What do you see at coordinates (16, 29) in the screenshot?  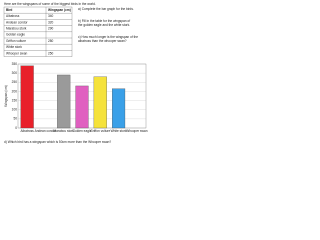 I see `table-bird: Marabou stork` at bounding box center [16, 29].